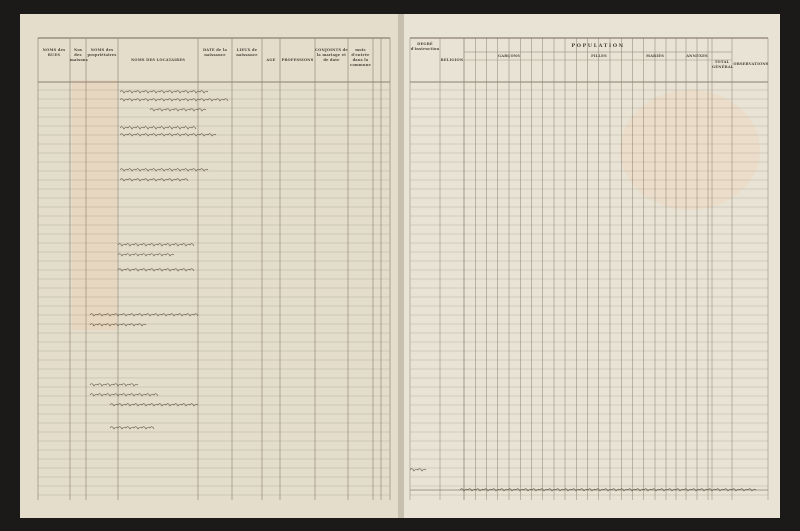  Describe the element at coordinates (425, 46) in the screenshot. I see `header-degre: DEGRÉ d'instruction` at that location.